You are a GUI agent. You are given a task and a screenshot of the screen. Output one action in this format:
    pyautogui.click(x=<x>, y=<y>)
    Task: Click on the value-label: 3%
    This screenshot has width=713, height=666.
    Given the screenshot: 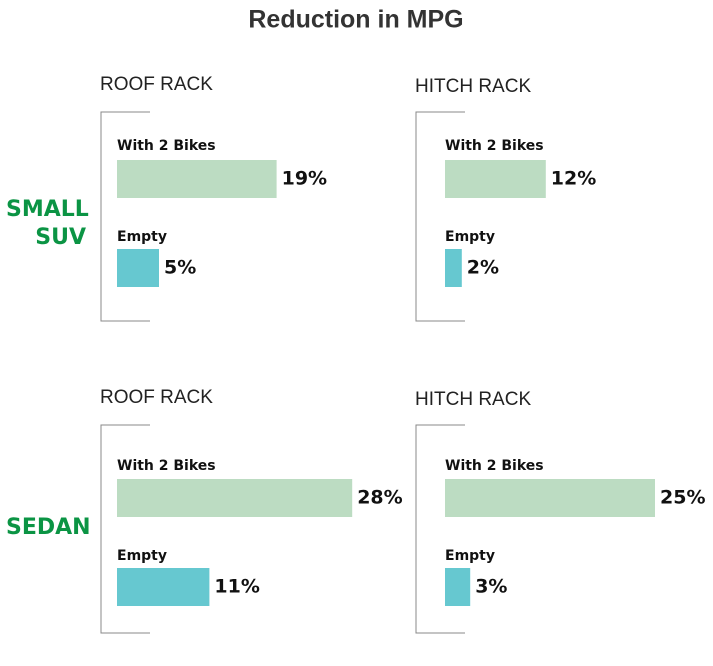 What is the action you would take?
    pyautogui.click(x=491, y=587)
    